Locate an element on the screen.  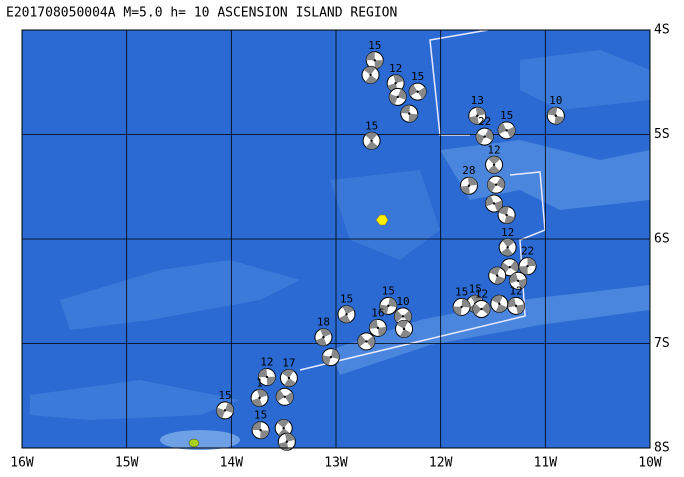
lat-tick-label: 4S is located at coordinates (662, 30).